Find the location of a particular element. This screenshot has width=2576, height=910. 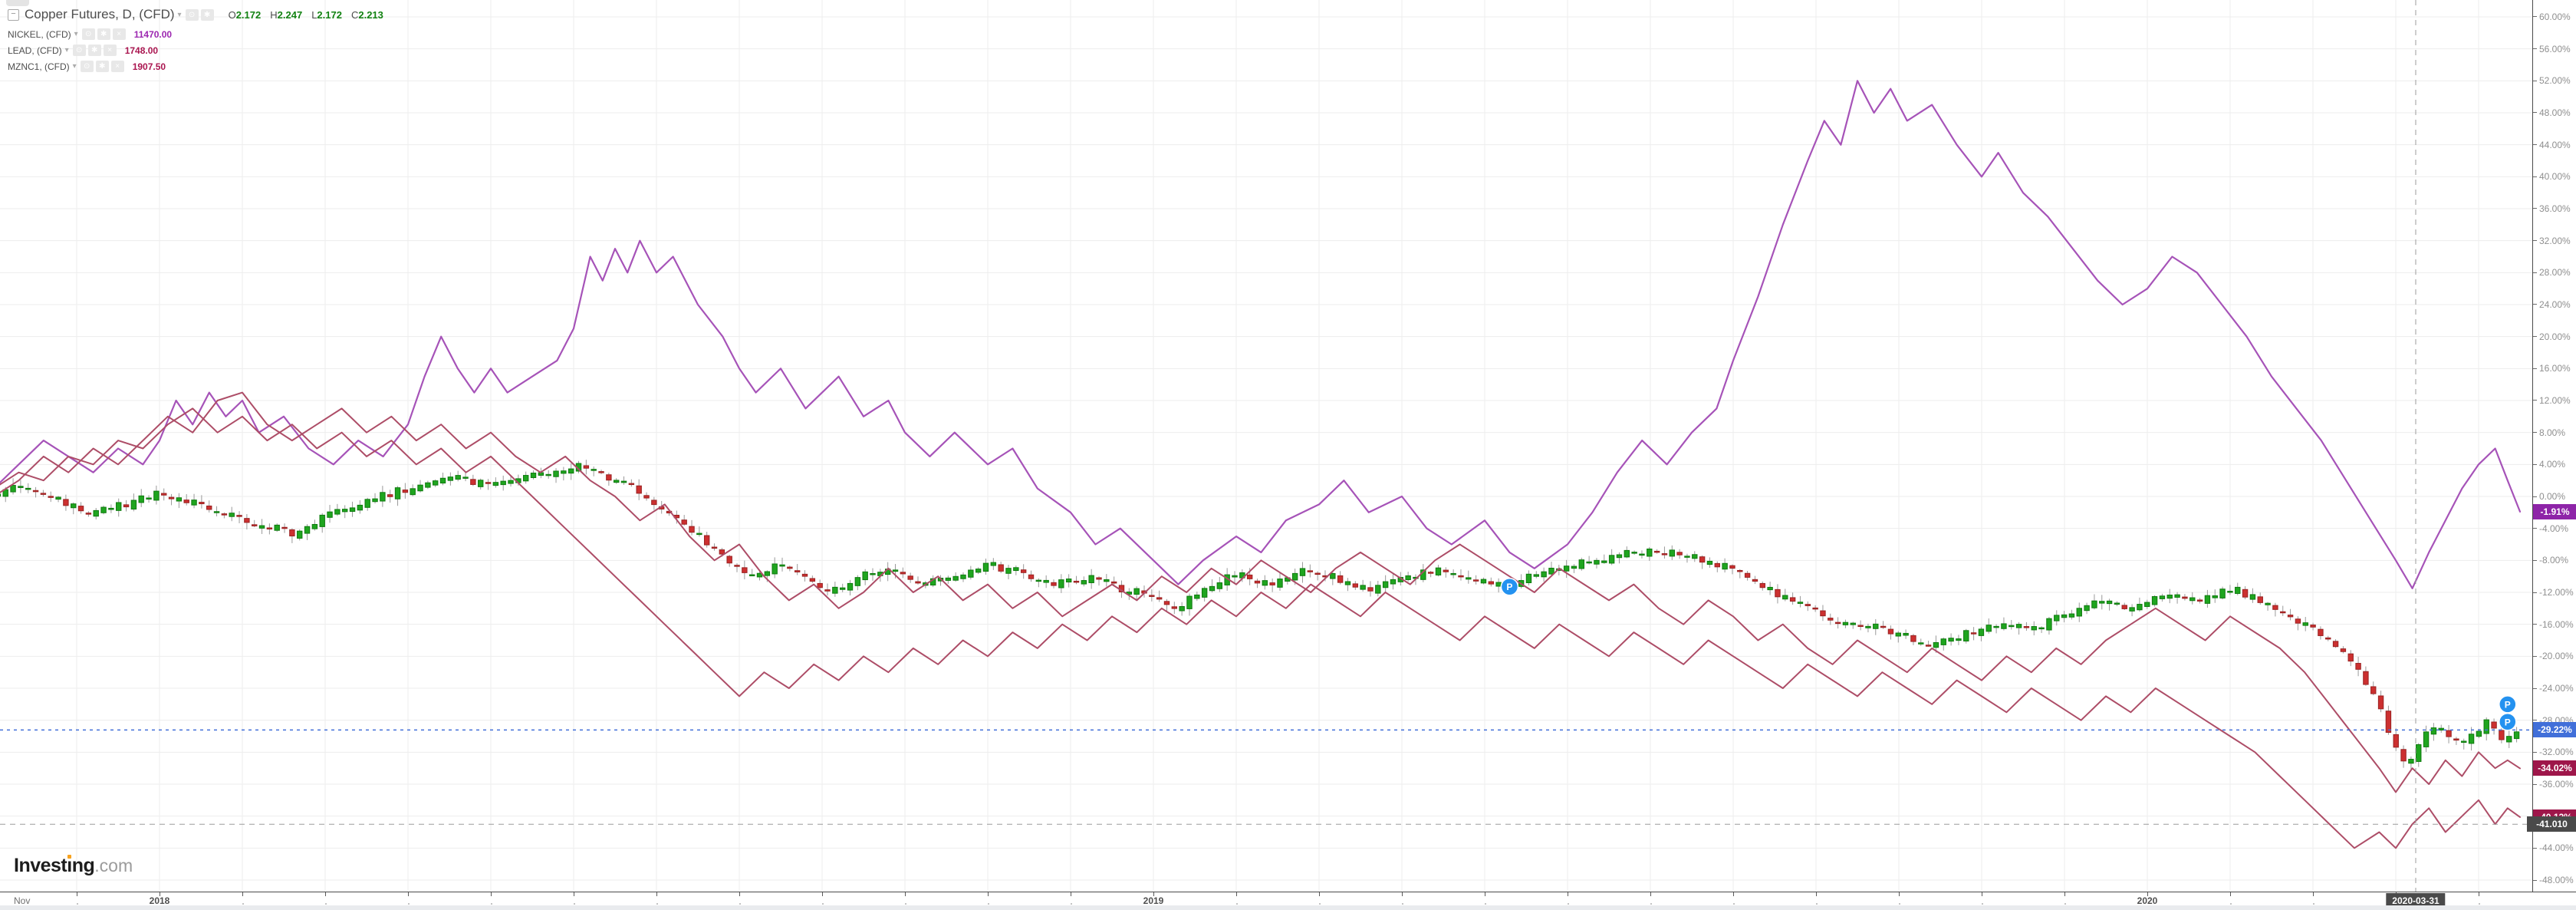

price-badge: -29.22% is located at coordinates (2554, 730).